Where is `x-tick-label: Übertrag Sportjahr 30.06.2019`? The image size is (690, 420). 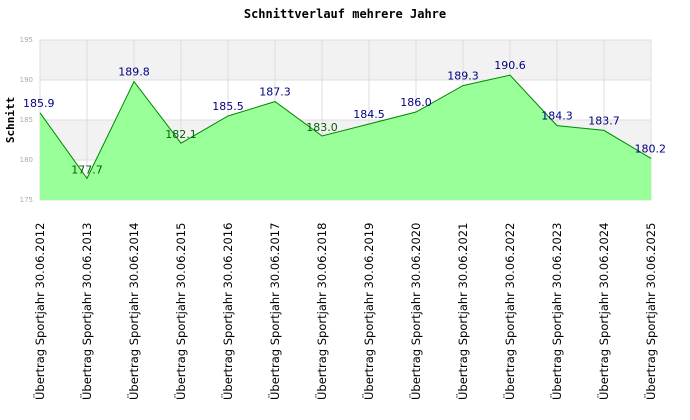
x-tick-label: Übertrag Sportjahr 30.06.2019 is located at coordinates (368, 311).